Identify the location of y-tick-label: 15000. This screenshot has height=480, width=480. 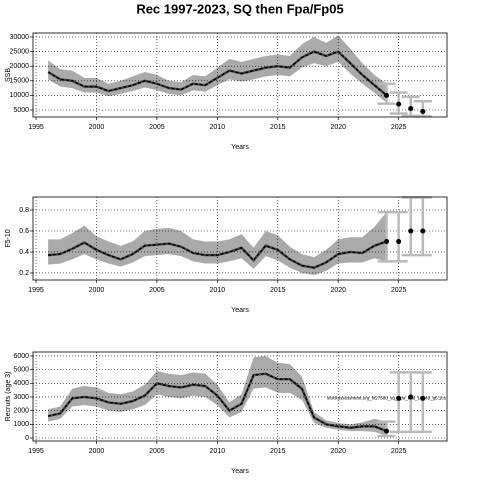
(20, 81).